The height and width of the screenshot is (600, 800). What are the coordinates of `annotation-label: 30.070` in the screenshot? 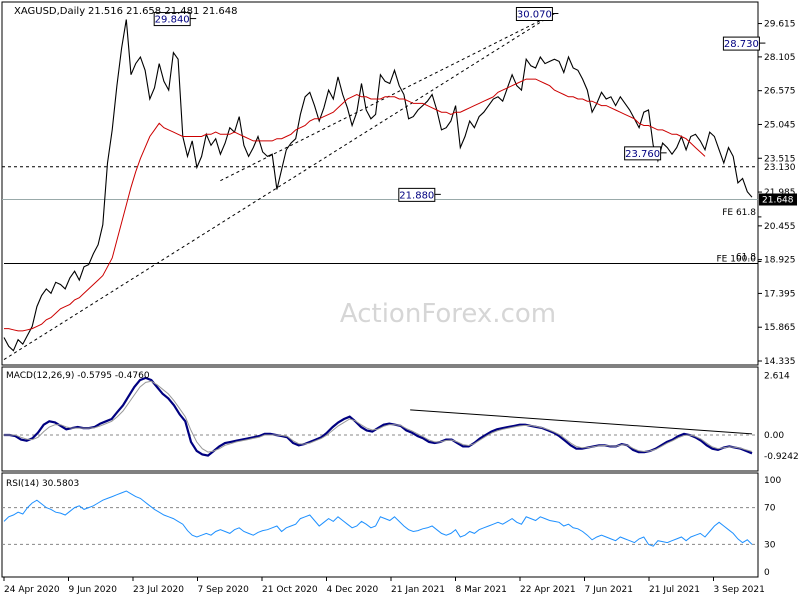 It's located at (534, 14).